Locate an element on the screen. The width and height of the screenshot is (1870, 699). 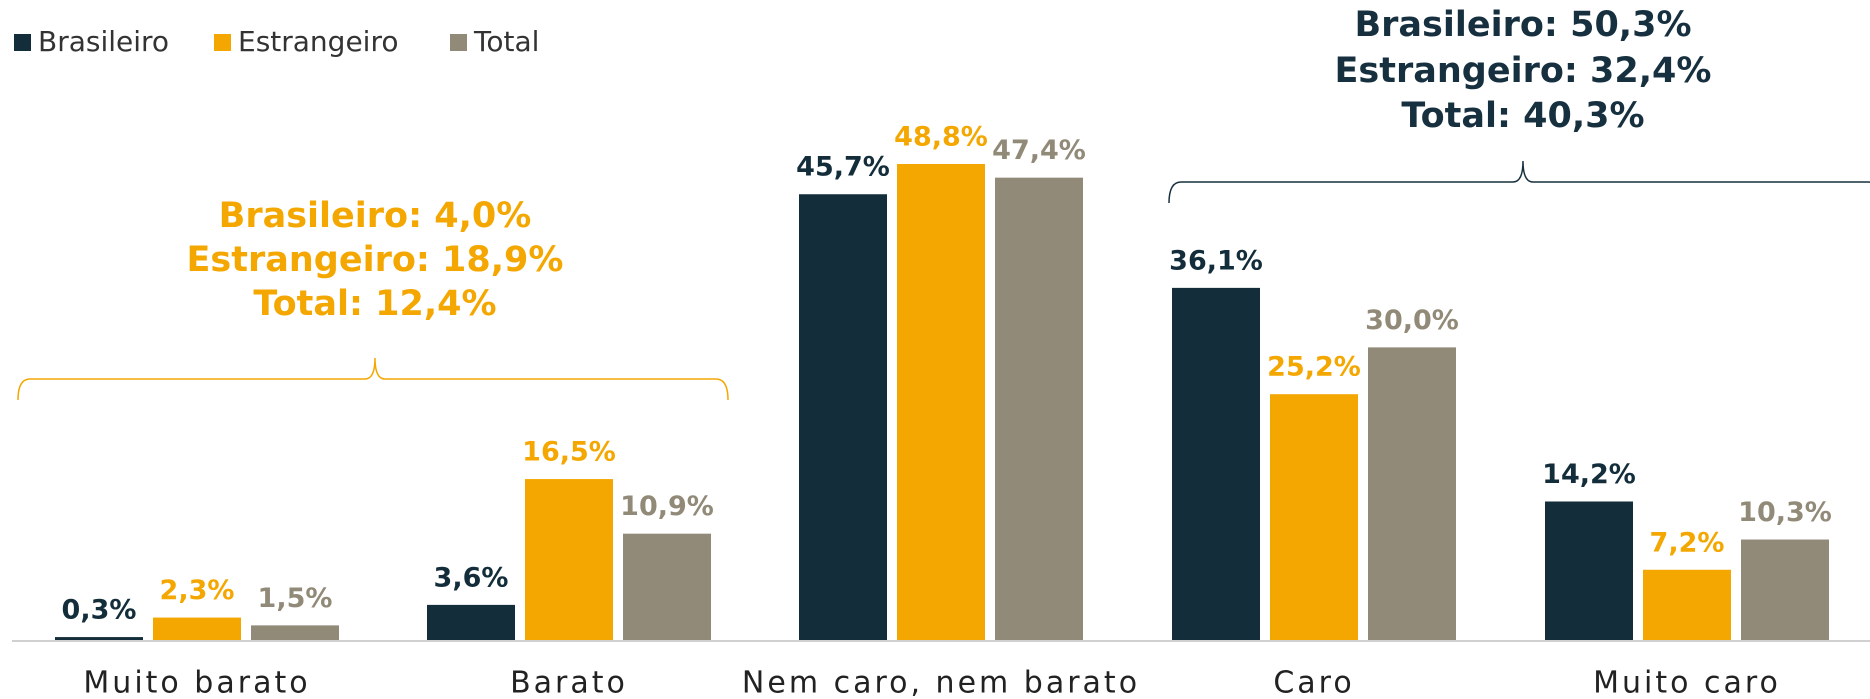
annotation: Estrangeiro: 32,4% is located at coordinates (1523, 71).